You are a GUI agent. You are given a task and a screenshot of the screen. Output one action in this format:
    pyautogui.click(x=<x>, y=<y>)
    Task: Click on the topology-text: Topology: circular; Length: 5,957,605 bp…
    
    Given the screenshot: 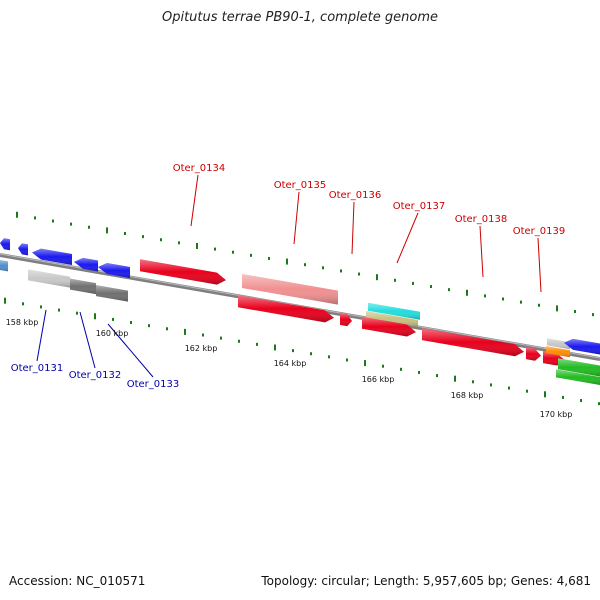 What is the action you would take?
    pyautogui.click(x=426, y=581)
    